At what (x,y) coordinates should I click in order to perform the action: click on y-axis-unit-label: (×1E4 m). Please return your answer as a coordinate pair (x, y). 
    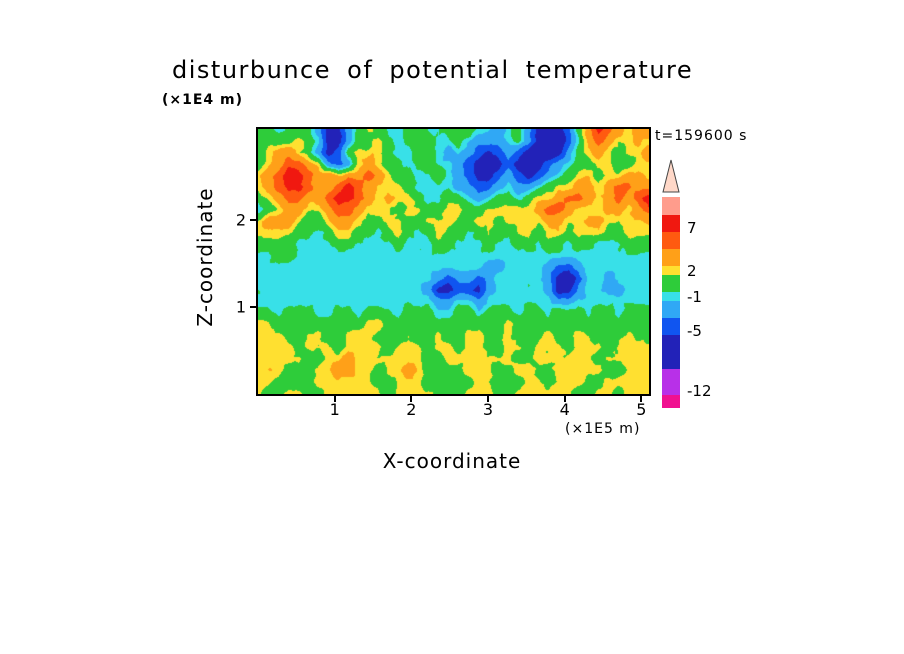
    Looking at the image, I should click on (203, 100).